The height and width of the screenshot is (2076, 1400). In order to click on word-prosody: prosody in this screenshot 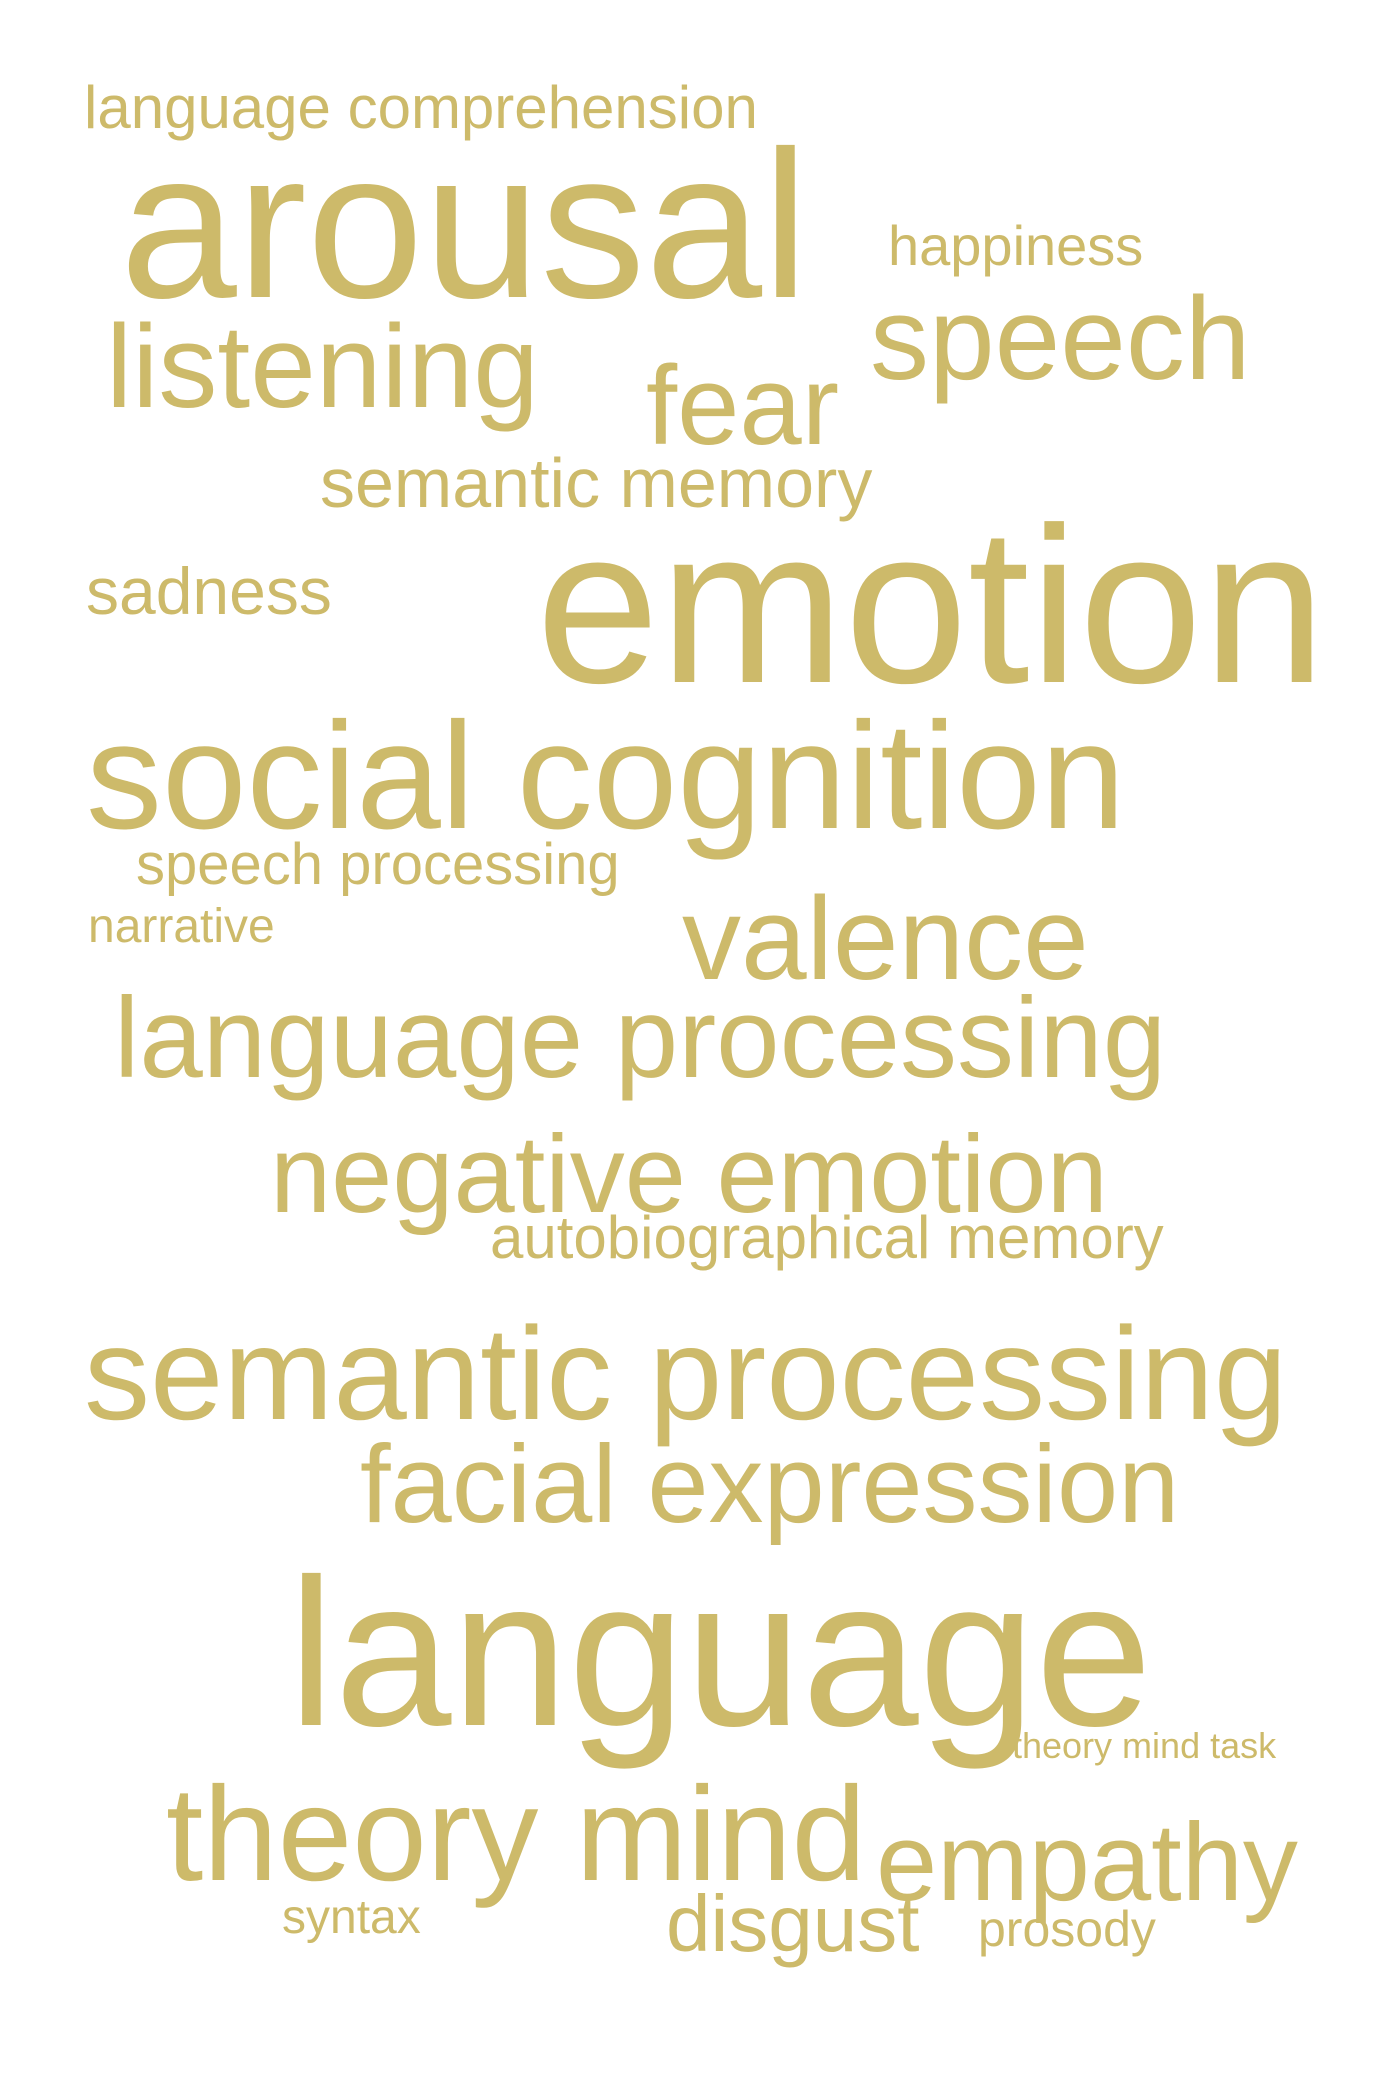, I will do `click(1067, 1929)`.